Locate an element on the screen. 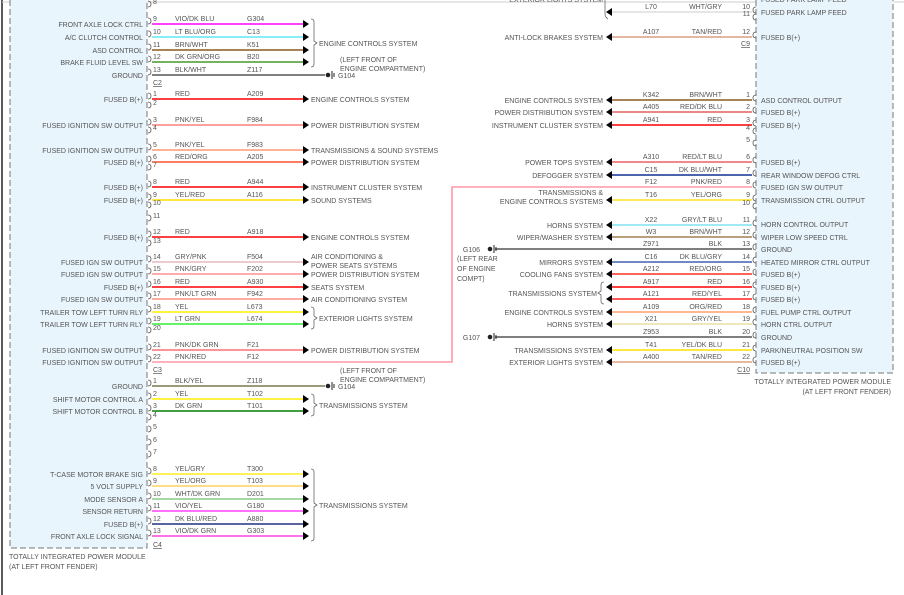 The image size is (904, 595). circuit-id: A107 is located at coordinates (651, 32).